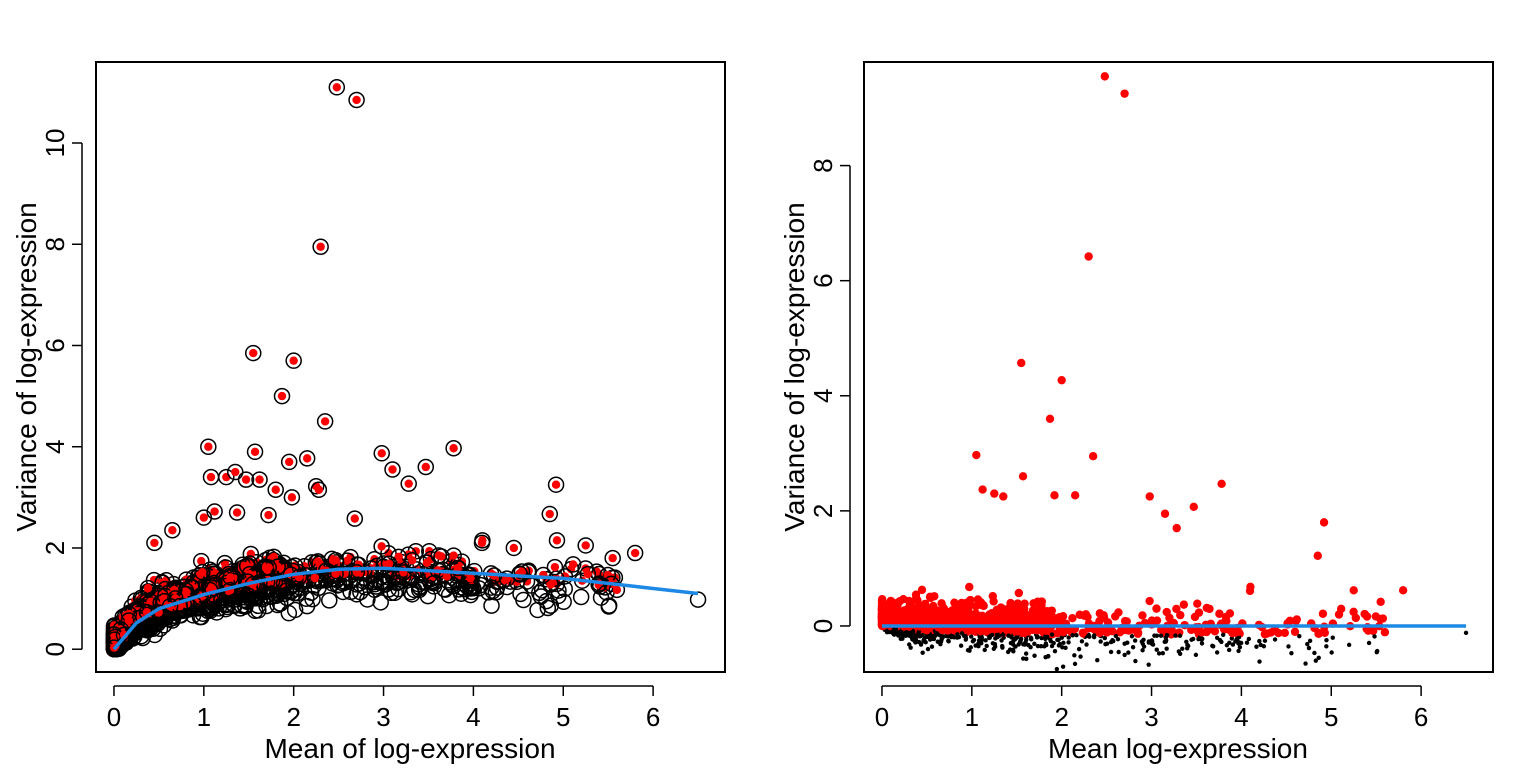 This screenshot has width=1536, height=768. What do you see at coordinates (405, 608) in the screenshot?
I see `trend-line` at bounding box center [405, 608].